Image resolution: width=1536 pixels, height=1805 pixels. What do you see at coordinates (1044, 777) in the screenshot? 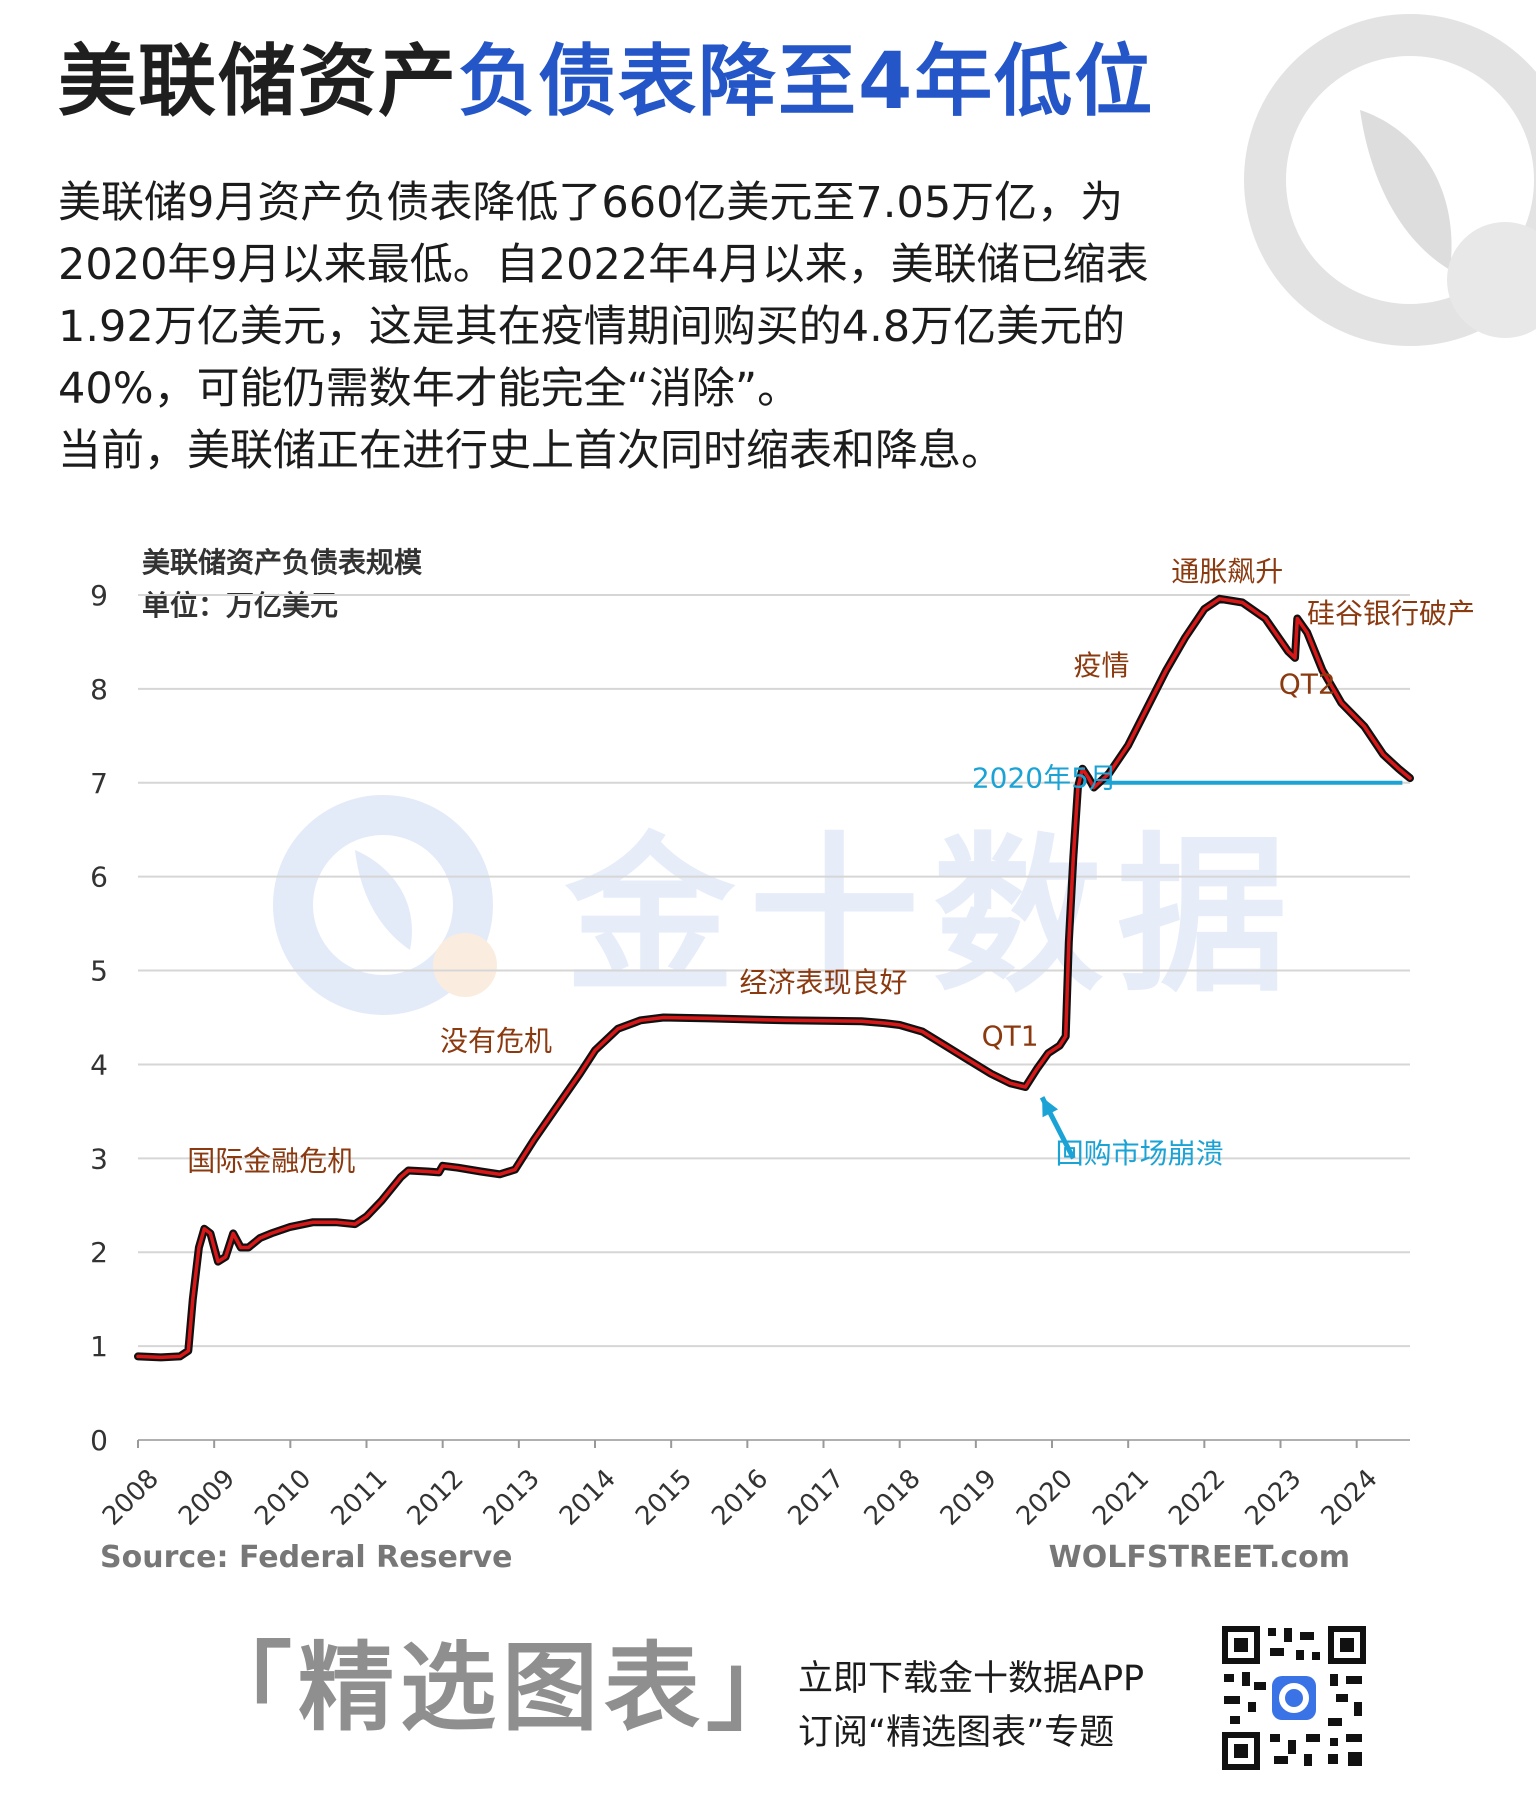
I see `annotation-label: 2020年5月` at bounding box center [1044, 777].